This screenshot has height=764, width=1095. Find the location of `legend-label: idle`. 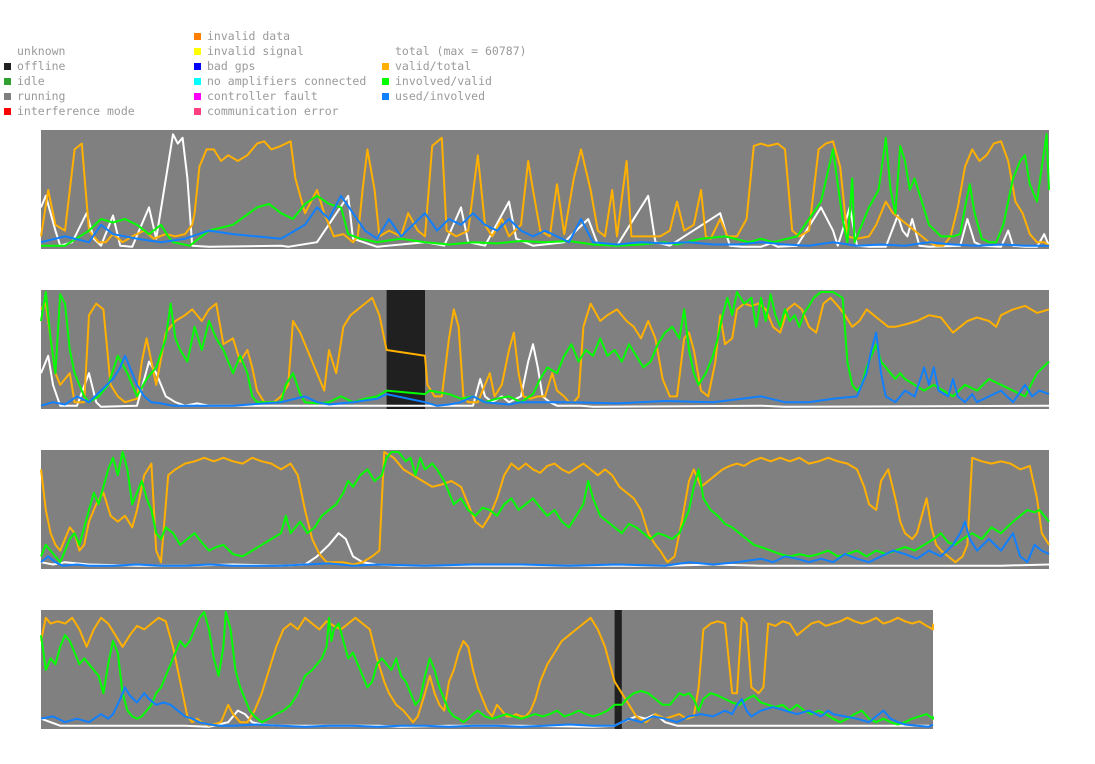

legend-label: idle is located at coordinates (31, 81).